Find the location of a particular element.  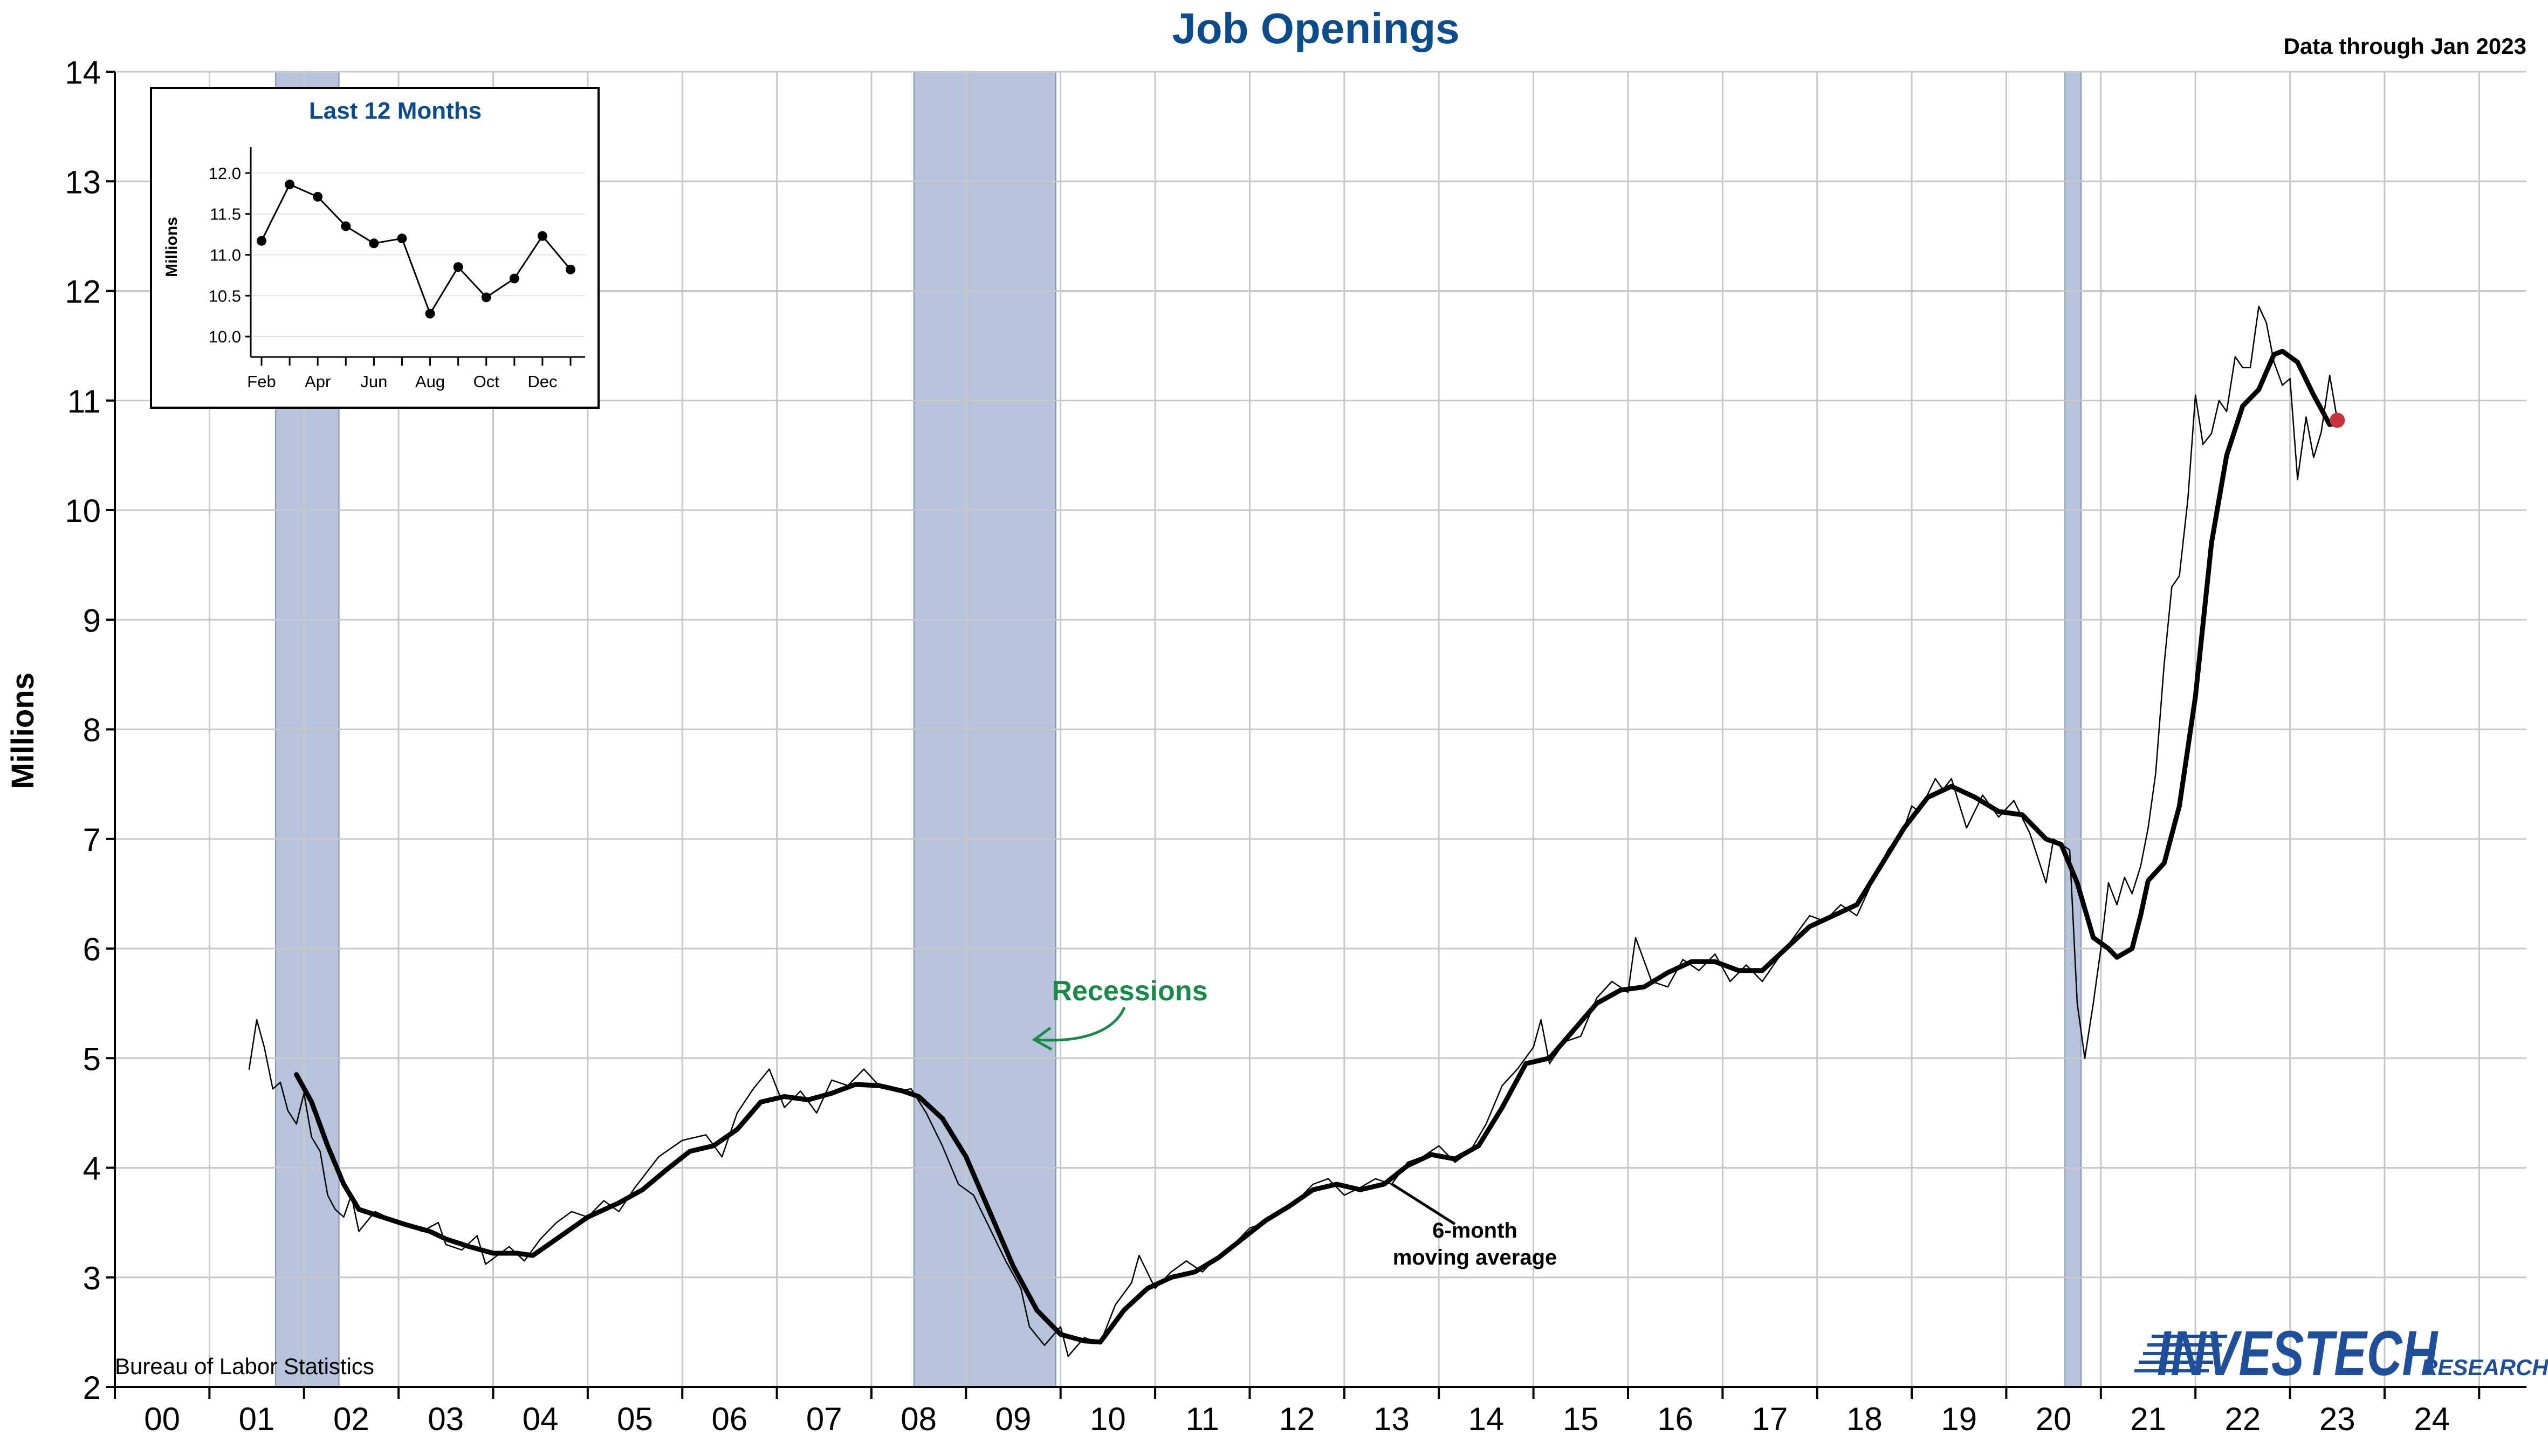

inset-y-tick-labels: 10.0 10.5 11.0 11.5 12.0 is located at coordinates (225, 255).